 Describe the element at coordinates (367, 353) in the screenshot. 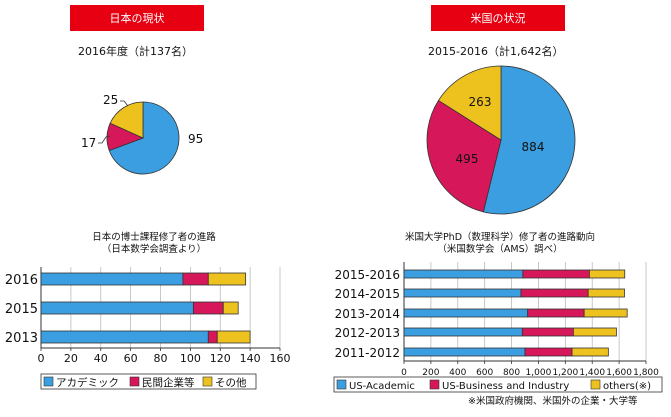

I see `us-bar-category-label: 2011-2012` at that location.